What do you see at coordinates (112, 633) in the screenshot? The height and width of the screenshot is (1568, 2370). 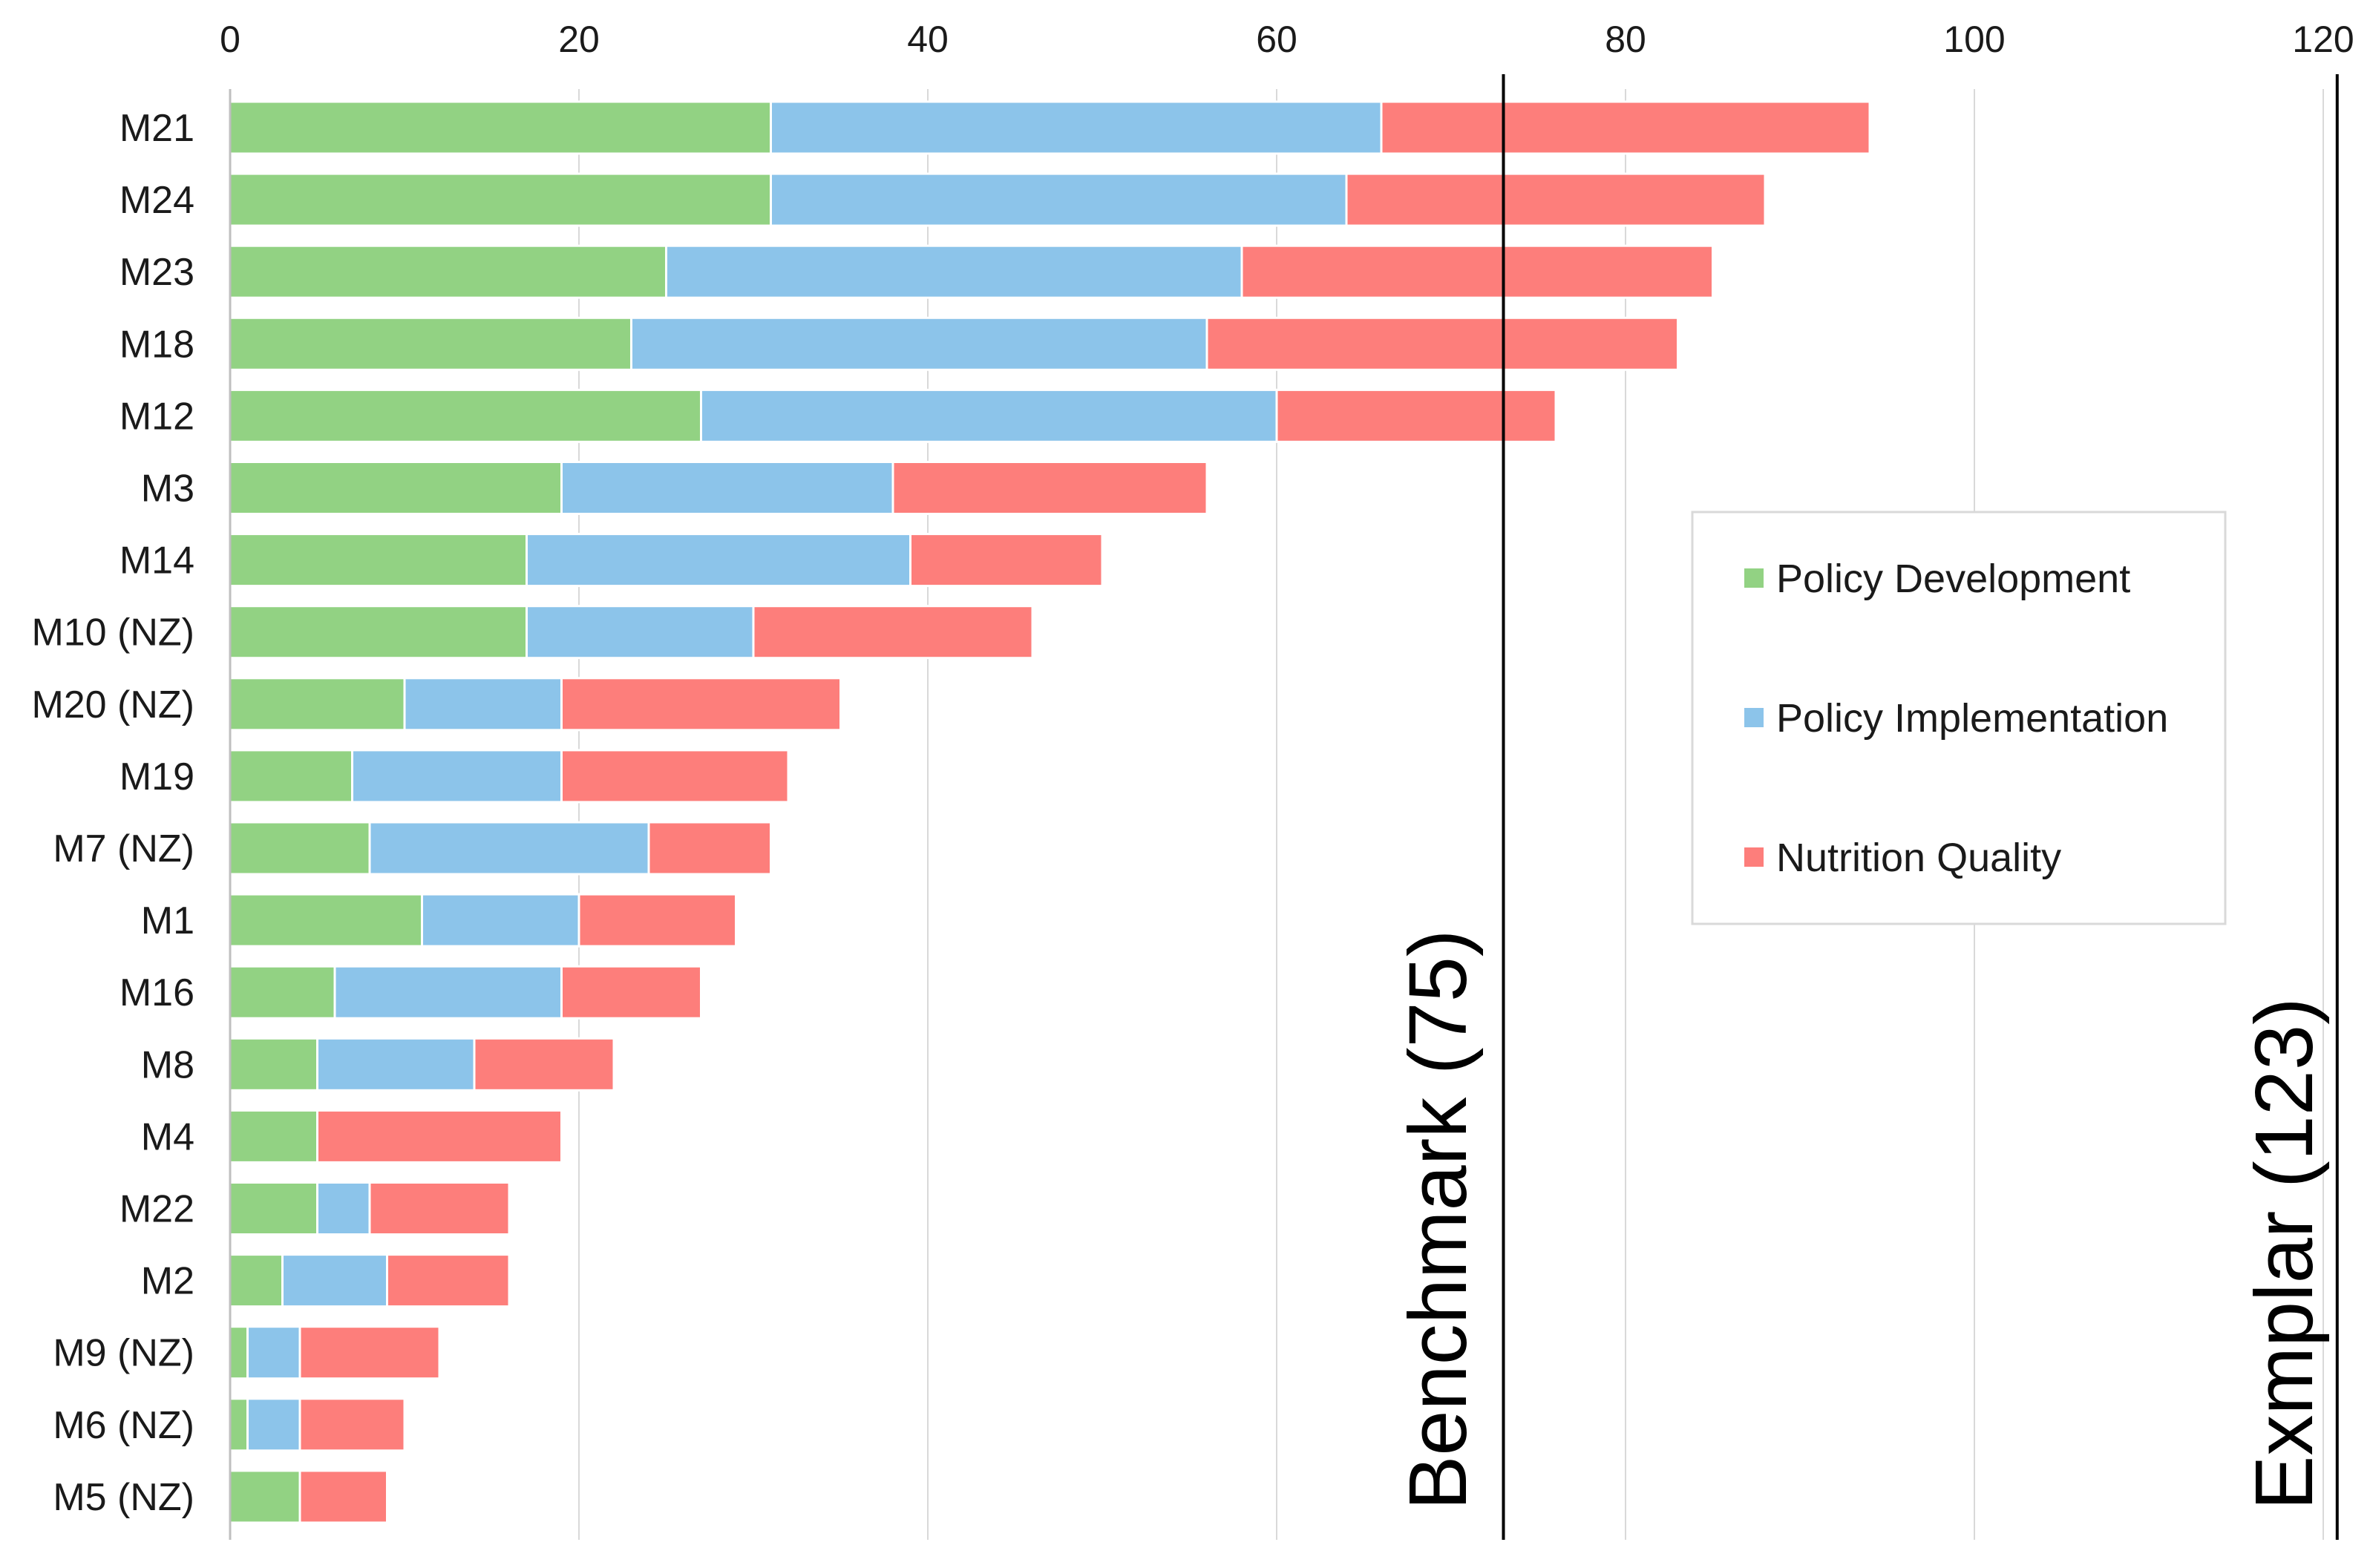 I see `category-label: M10 (NZ)` at bounding box center [112, 633].